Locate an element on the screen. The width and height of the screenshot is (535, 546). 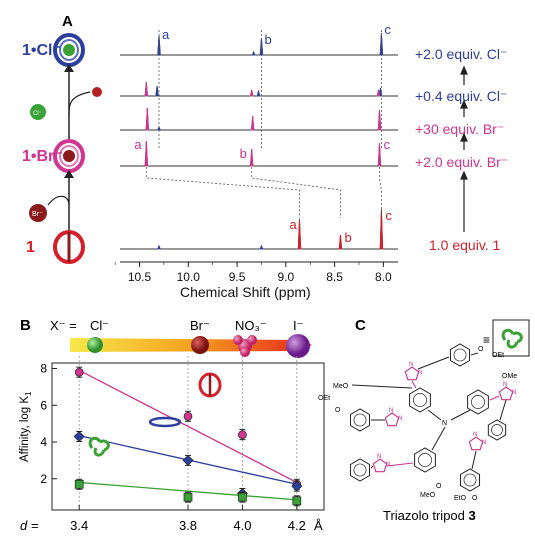
triazole-lower-left is located at coordinates (380, 465).